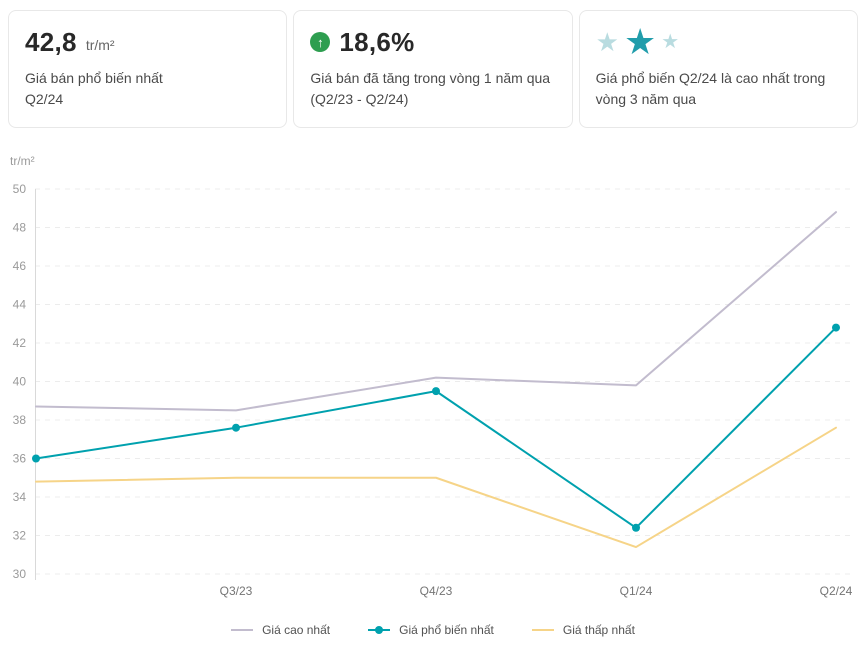  Describe the element at coordinates (94, 88) in the screenshot. I see `common-price-label: Giá bán phổ biến nhất Q2/24` at that location.